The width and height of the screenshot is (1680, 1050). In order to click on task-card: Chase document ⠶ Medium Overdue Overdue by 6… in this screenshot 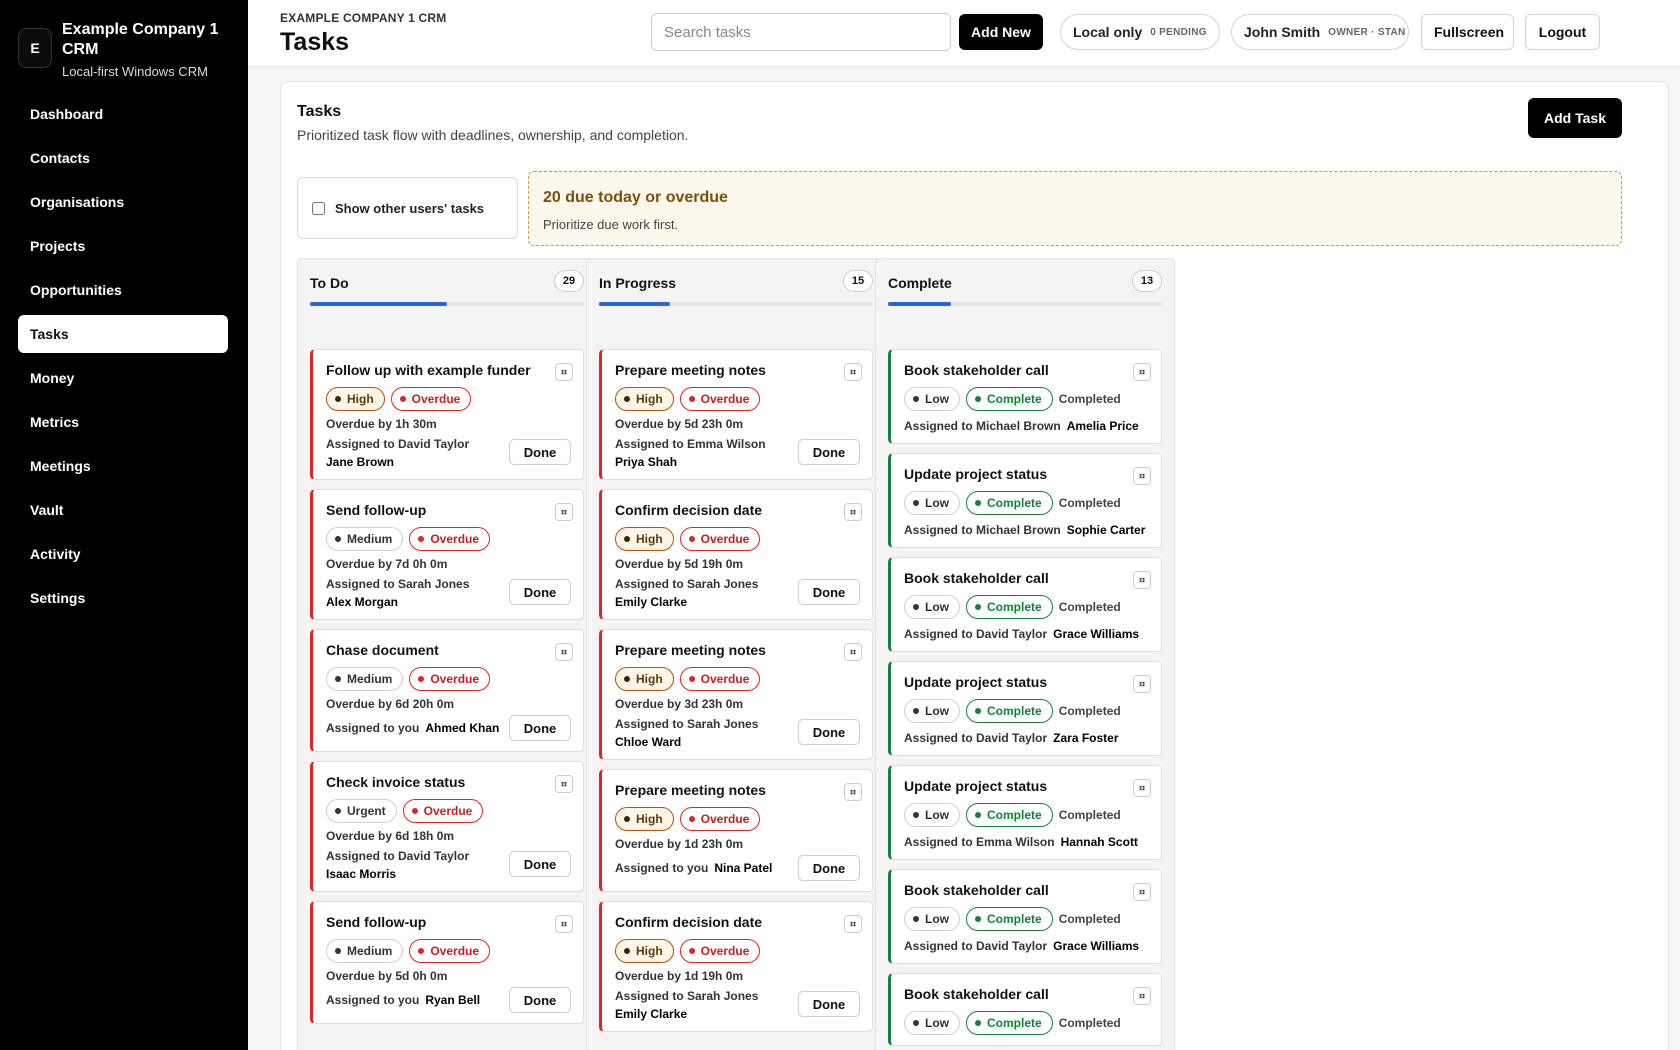, I will do `click(447, 690)`.